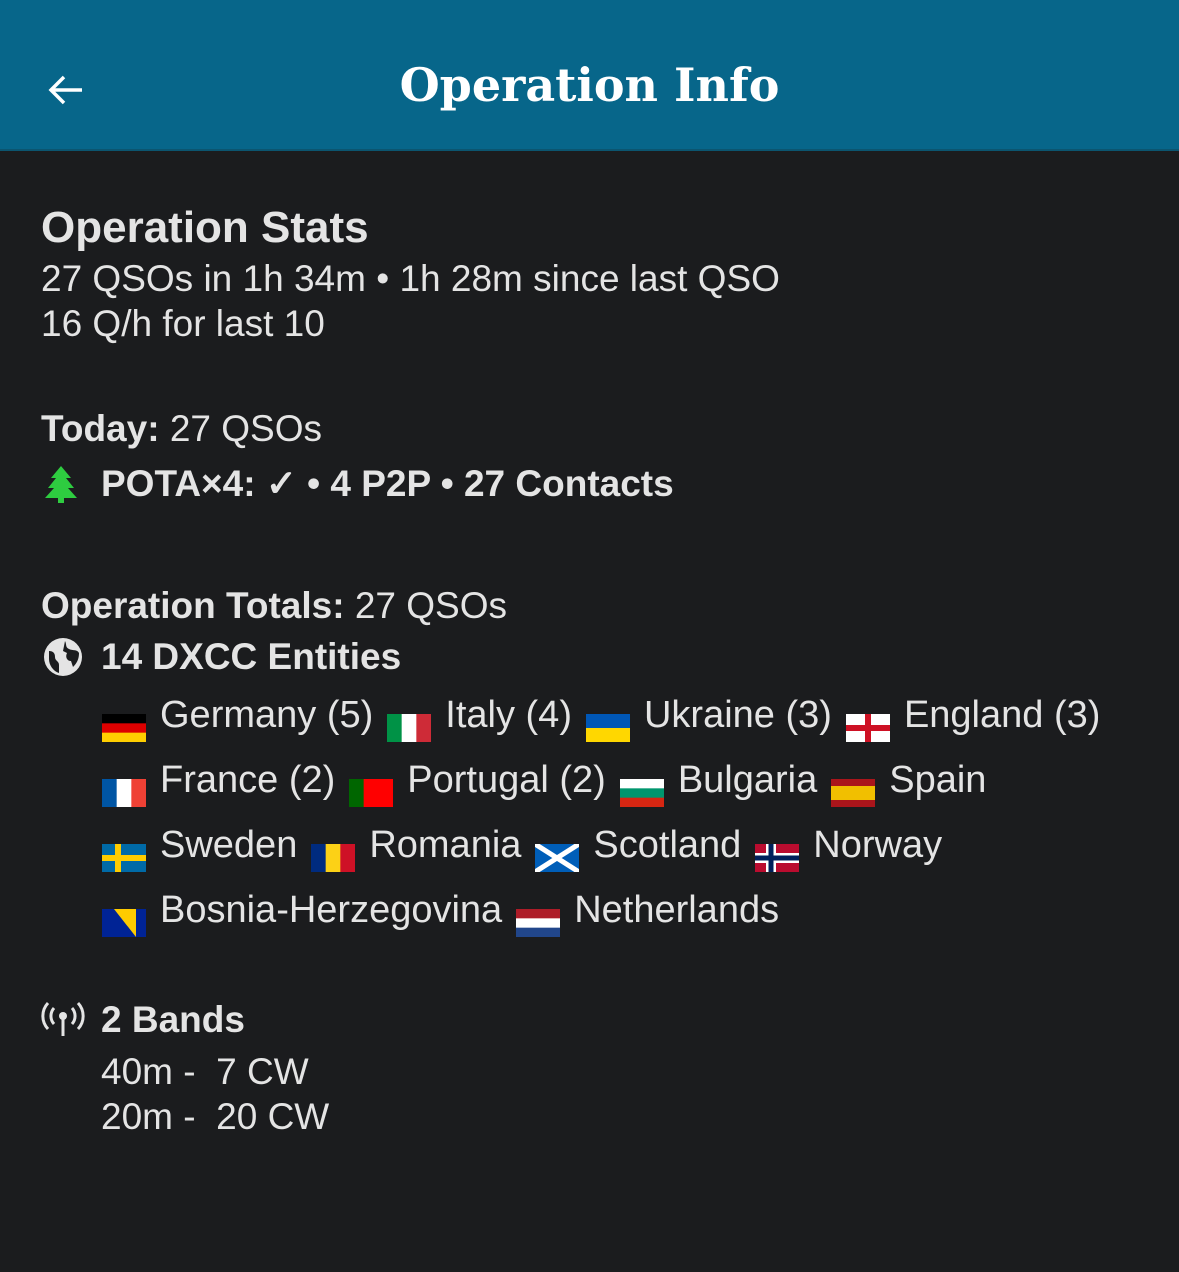 The height and width of the screenshot is (1272, 1179). I want to click on back-button, so click(66, 90).